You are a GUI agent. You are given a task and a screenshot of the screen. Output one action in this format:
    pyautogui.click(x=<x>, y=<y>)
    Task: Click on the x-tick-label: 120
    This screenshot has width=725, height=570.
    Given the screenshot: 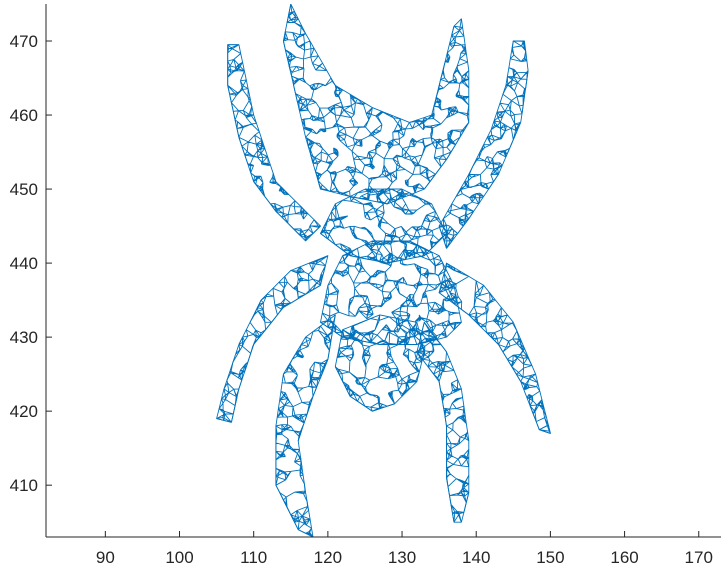 What is the action you would take?
    pyautogui.click(x=328, y=557)
    